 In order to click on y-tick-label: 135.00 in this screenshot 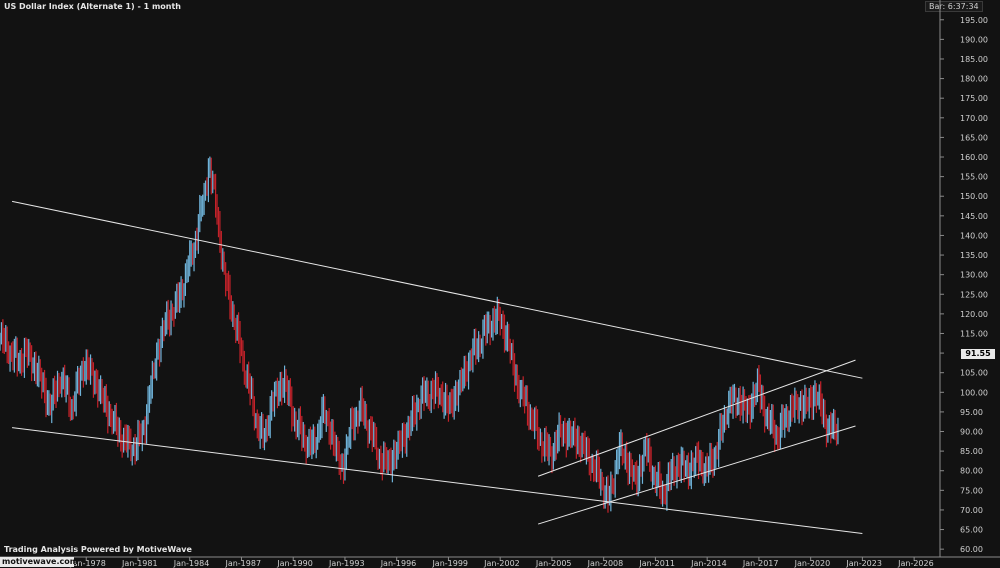, I will do `click(974, 255)`.